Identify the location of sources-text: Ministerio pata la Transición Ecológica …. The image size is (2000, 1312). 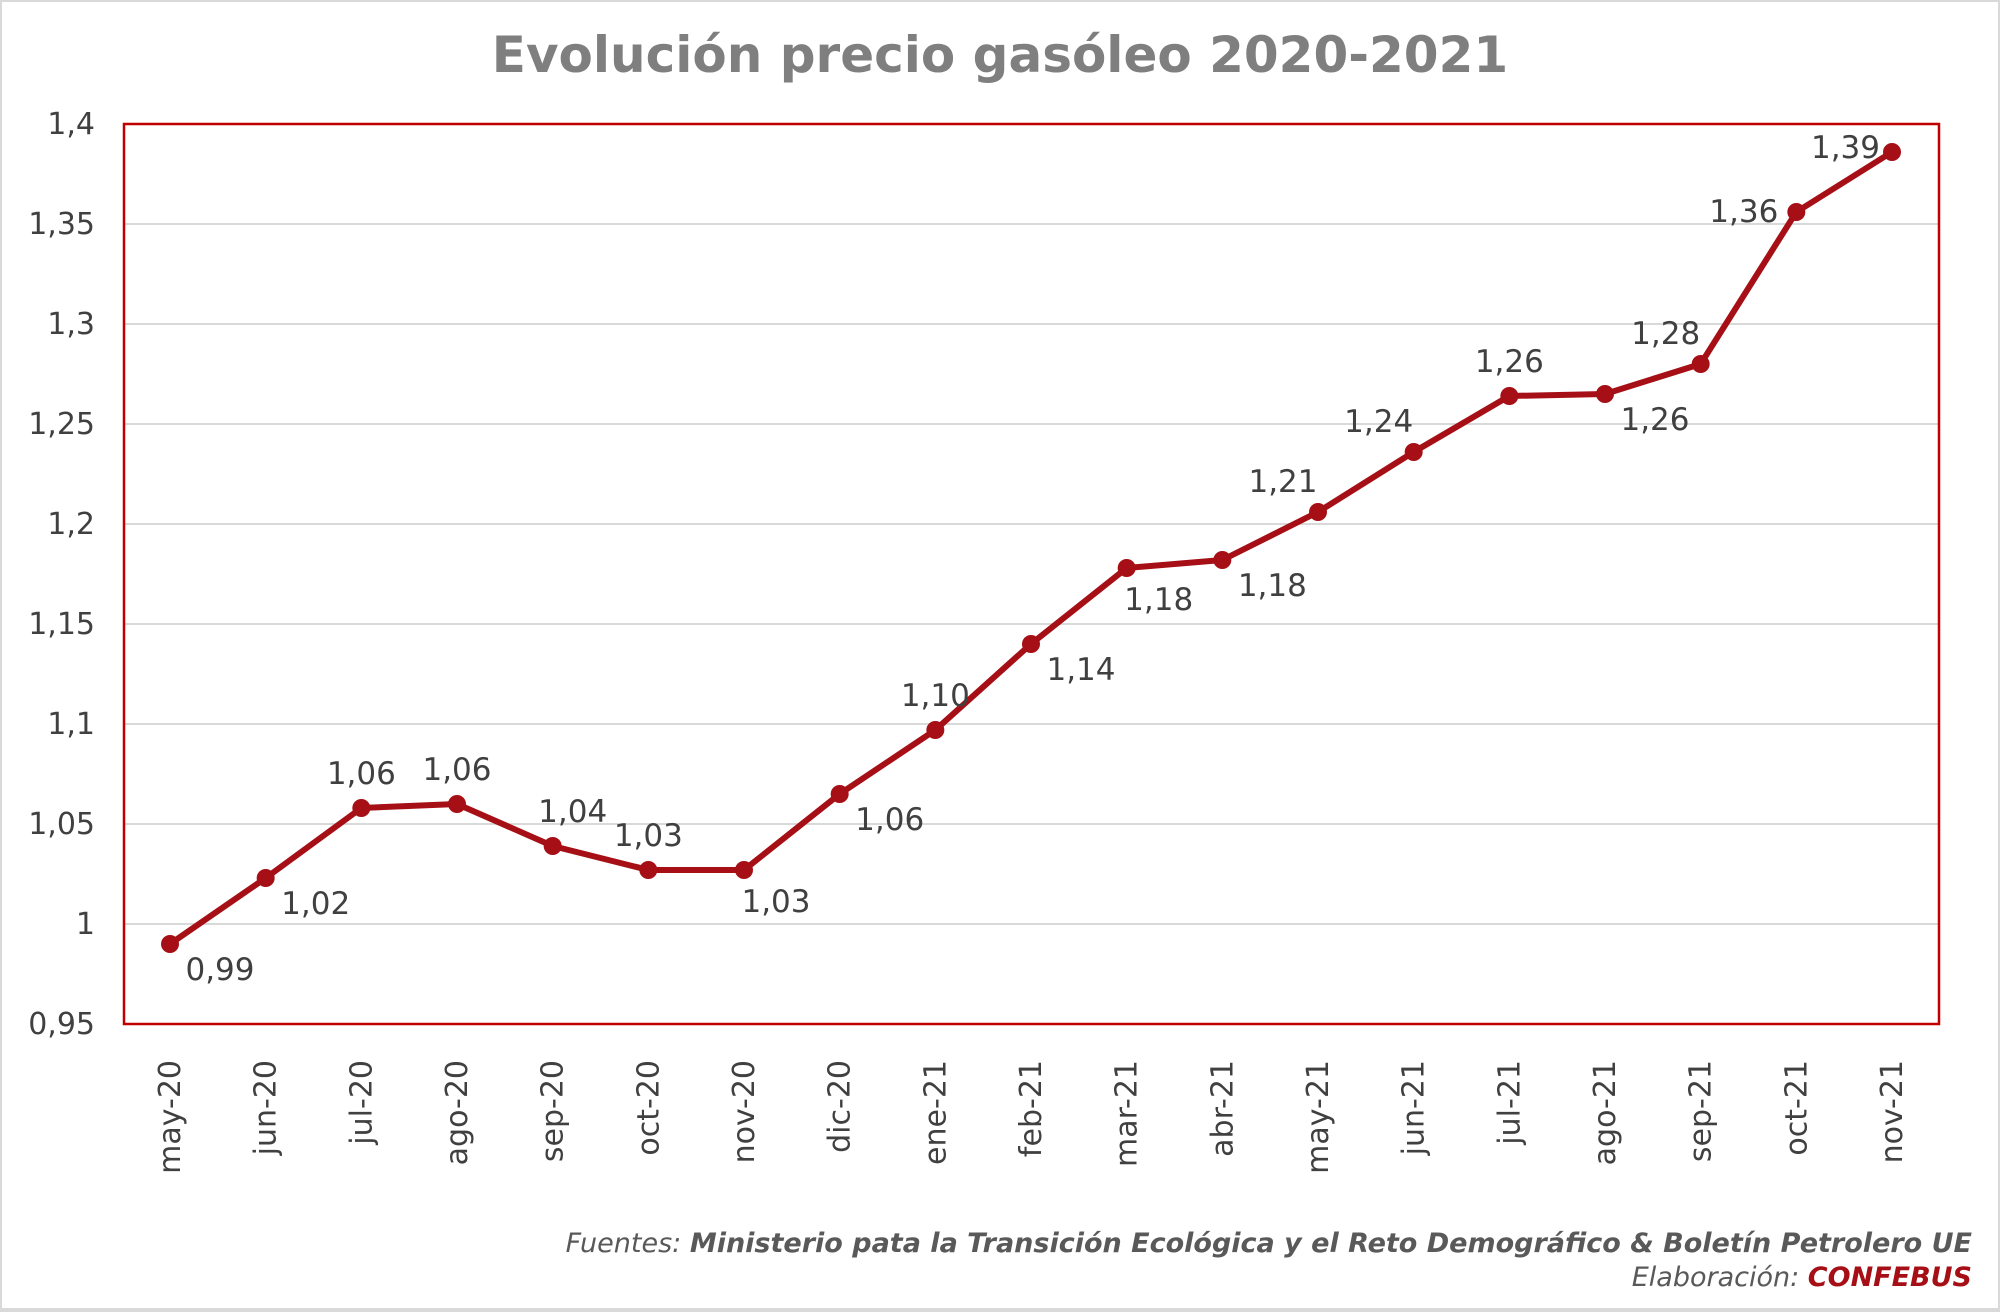
(1330, 1243).